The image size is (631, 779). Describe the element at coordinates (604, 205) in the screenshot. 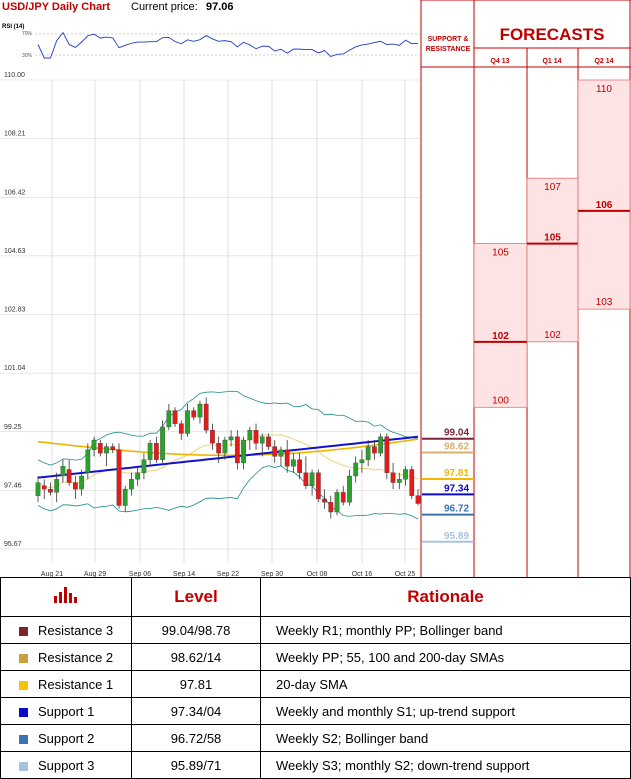

I see `forecast-central-label: 106` at that location.